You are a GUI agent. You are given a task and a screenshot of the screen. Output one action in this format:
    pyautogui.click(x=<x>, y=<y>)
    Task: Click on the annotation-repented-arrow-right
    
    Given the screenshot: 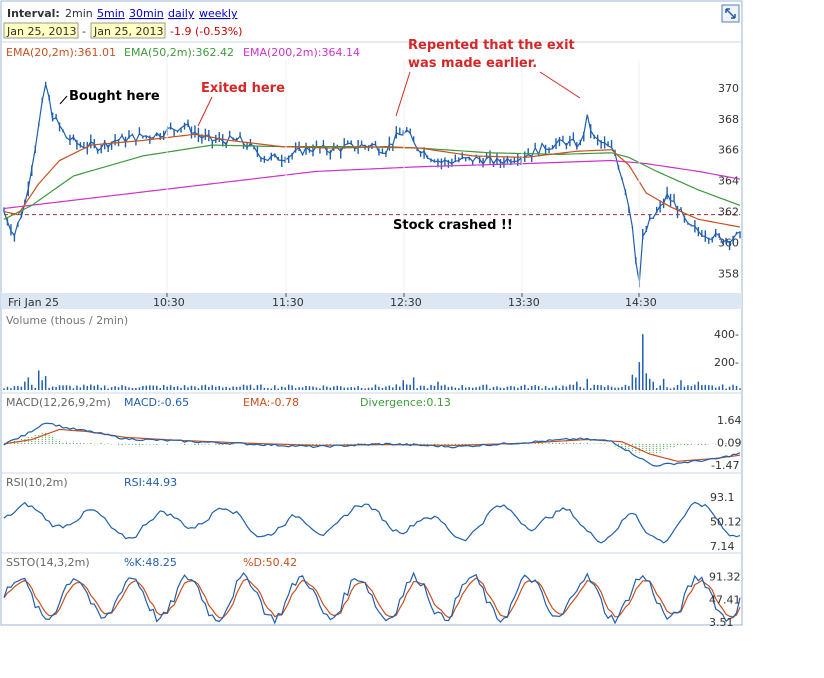 What is the action you would take?
    pyautogui.click(x=560, y=85)
    